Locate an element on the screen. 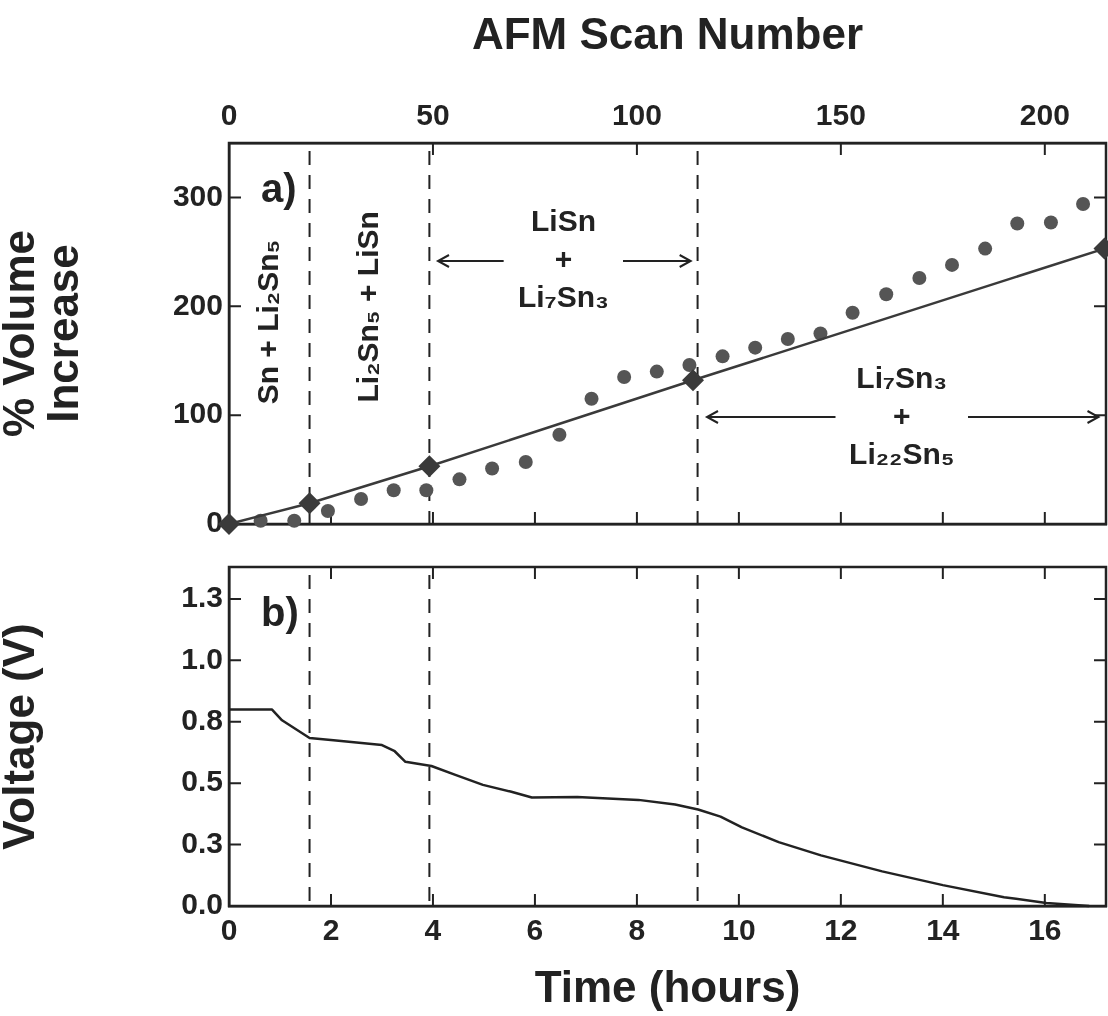  x2-tick-label: 150 is located at coordinates (840, 115).